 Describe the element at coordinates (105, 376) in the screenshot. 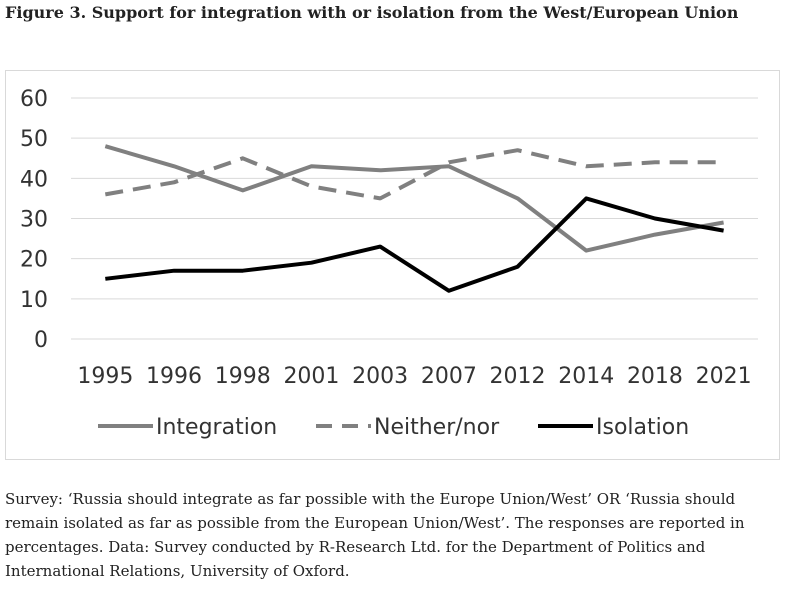

I see `x-tick-label: 1995` at that location.